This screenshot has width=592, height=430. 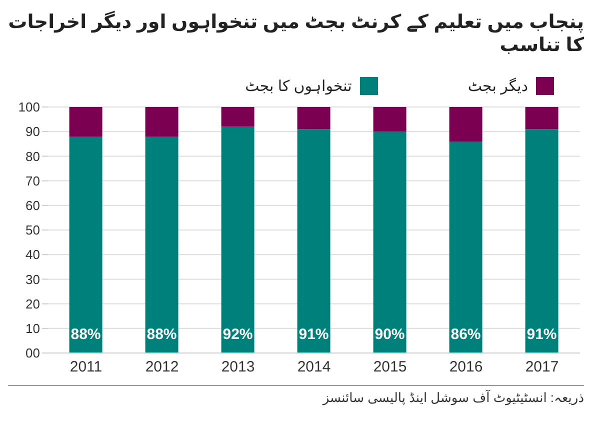 I want to click on y-tick-label: 100, so click(x=29, y=107).